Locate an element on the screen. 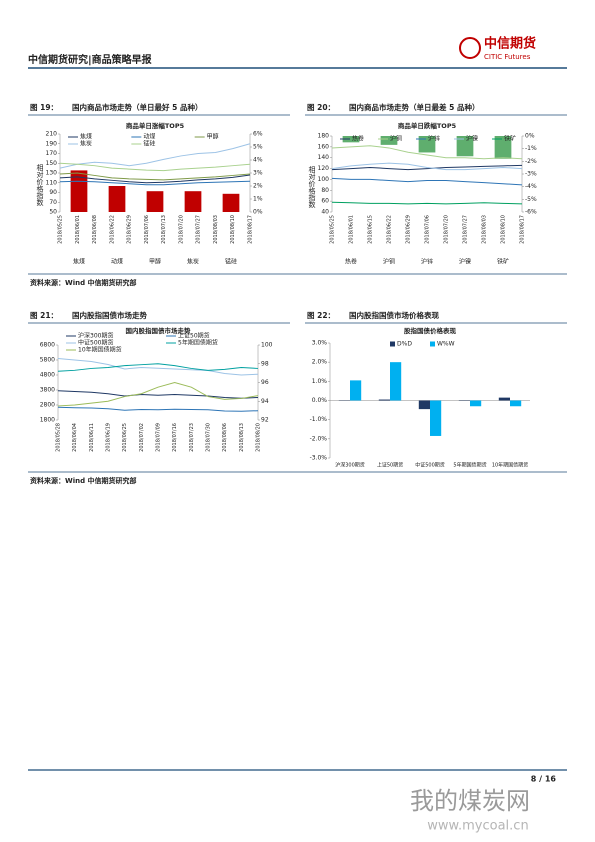  y2-tick-label: 0% is located at coordinates (530, 136).